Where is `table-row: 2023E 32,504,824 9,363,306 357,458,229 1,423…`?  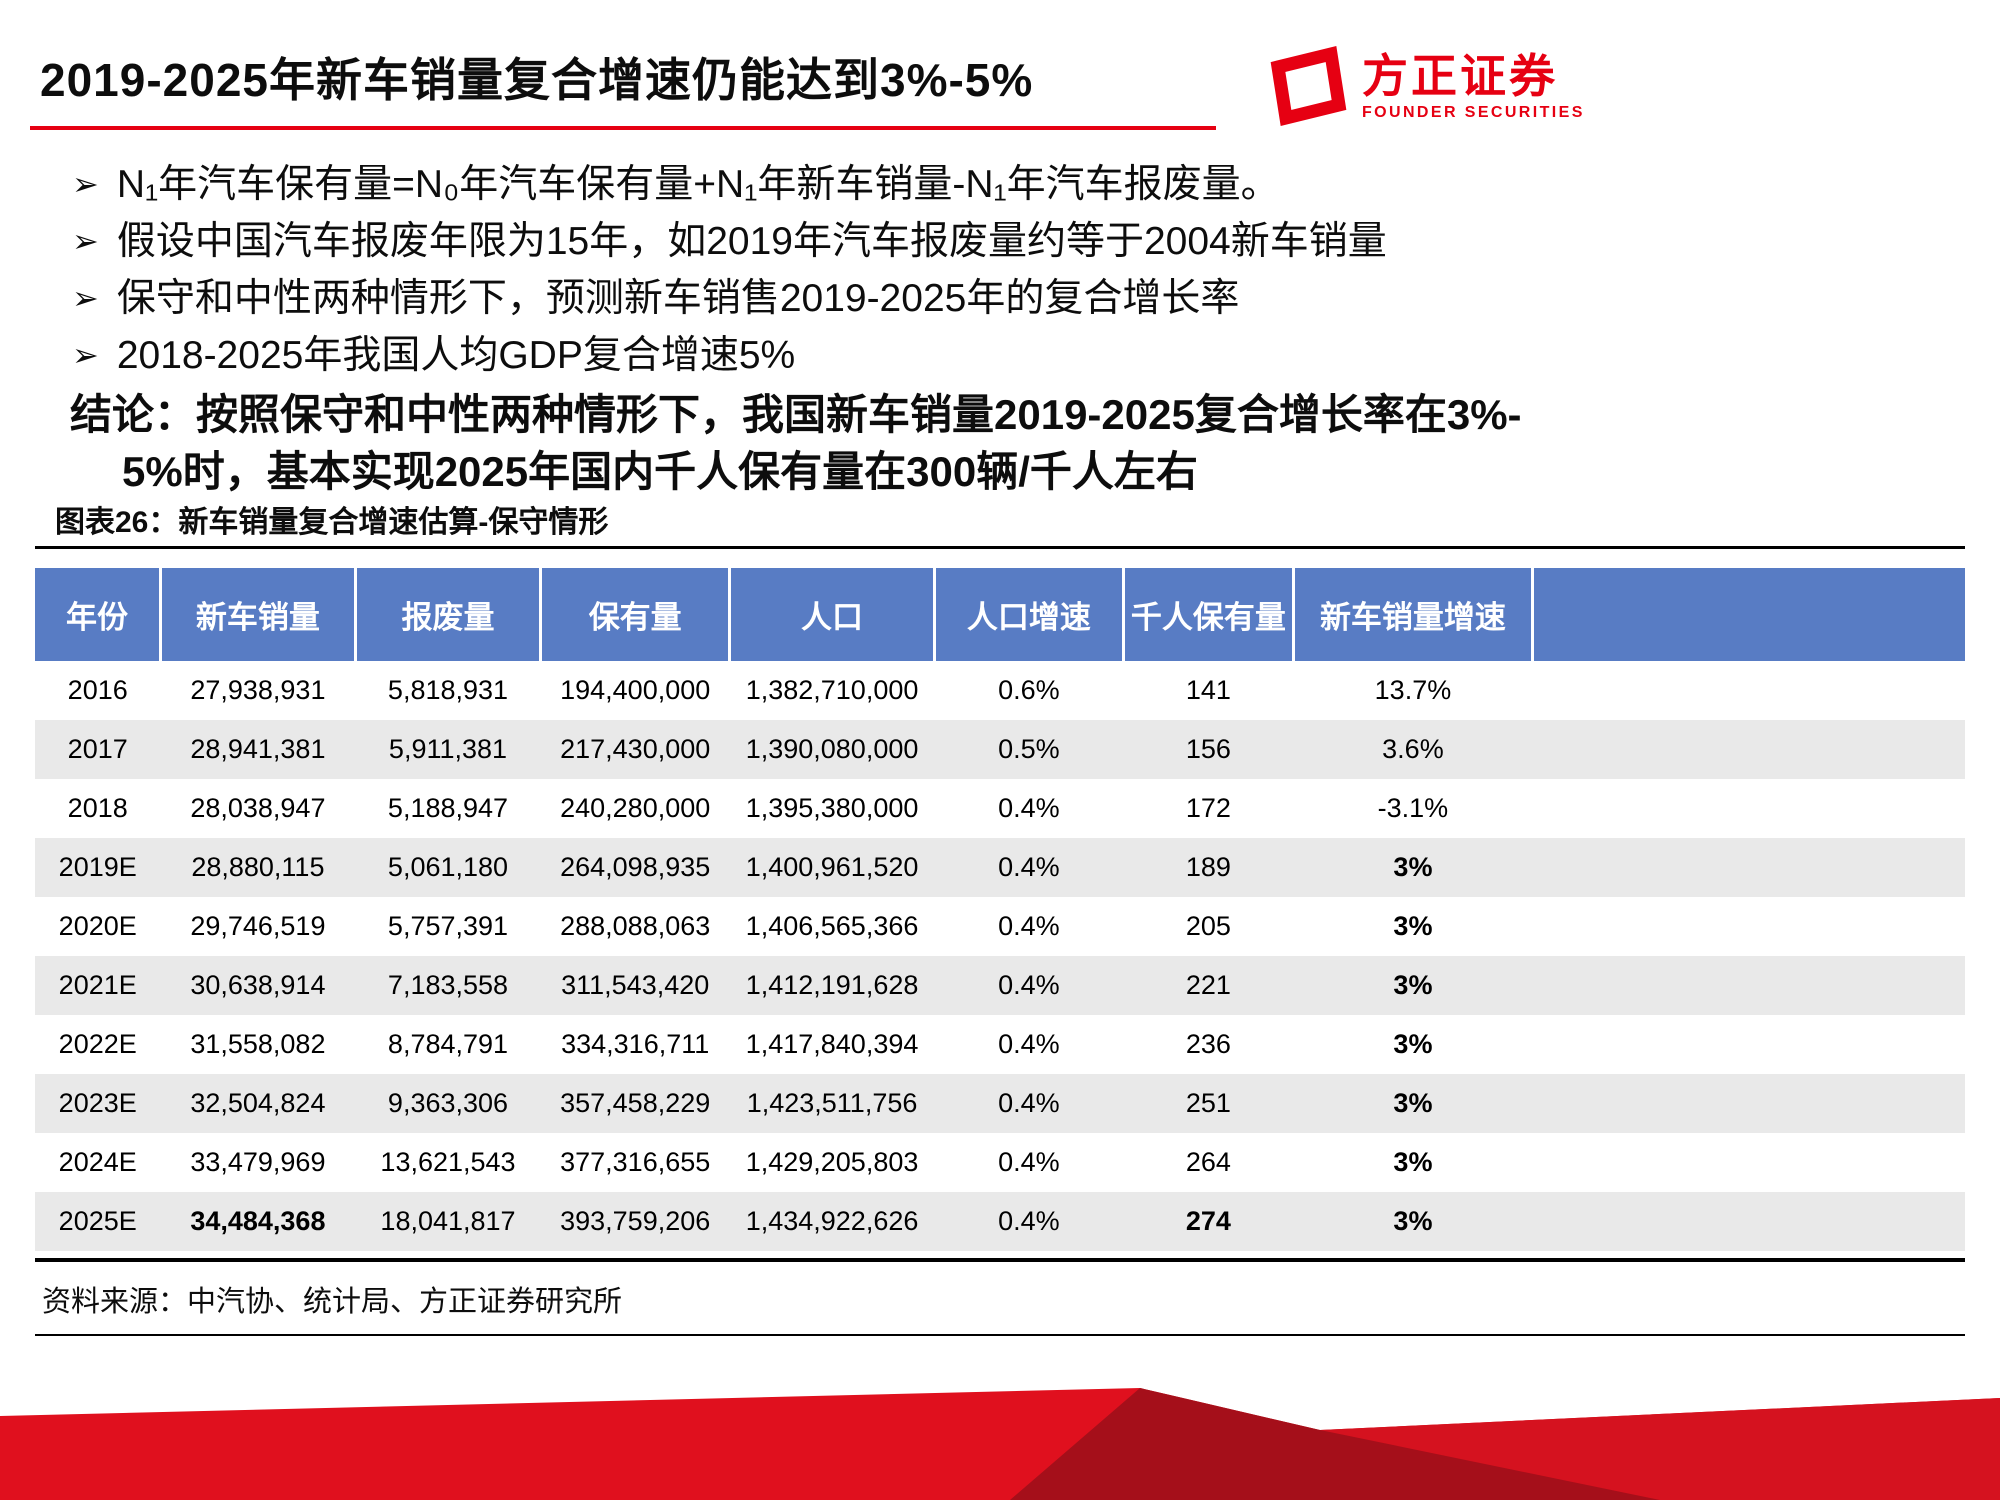 table-row: 2023E 32,504,824 9,363,306 357,458,229 1,423… is located at coordinates (1000, 1103).